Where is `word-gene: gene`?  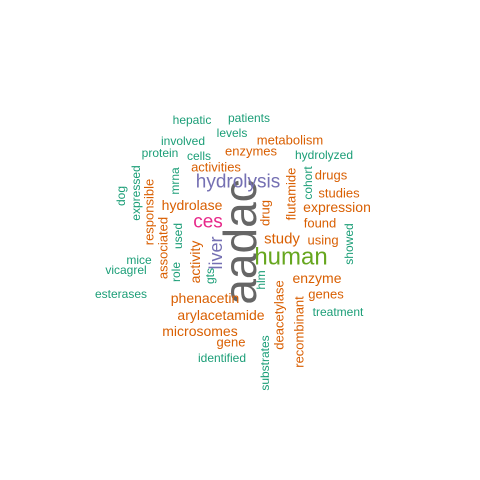
word-gene: gene is located at coordinates (231, 342).